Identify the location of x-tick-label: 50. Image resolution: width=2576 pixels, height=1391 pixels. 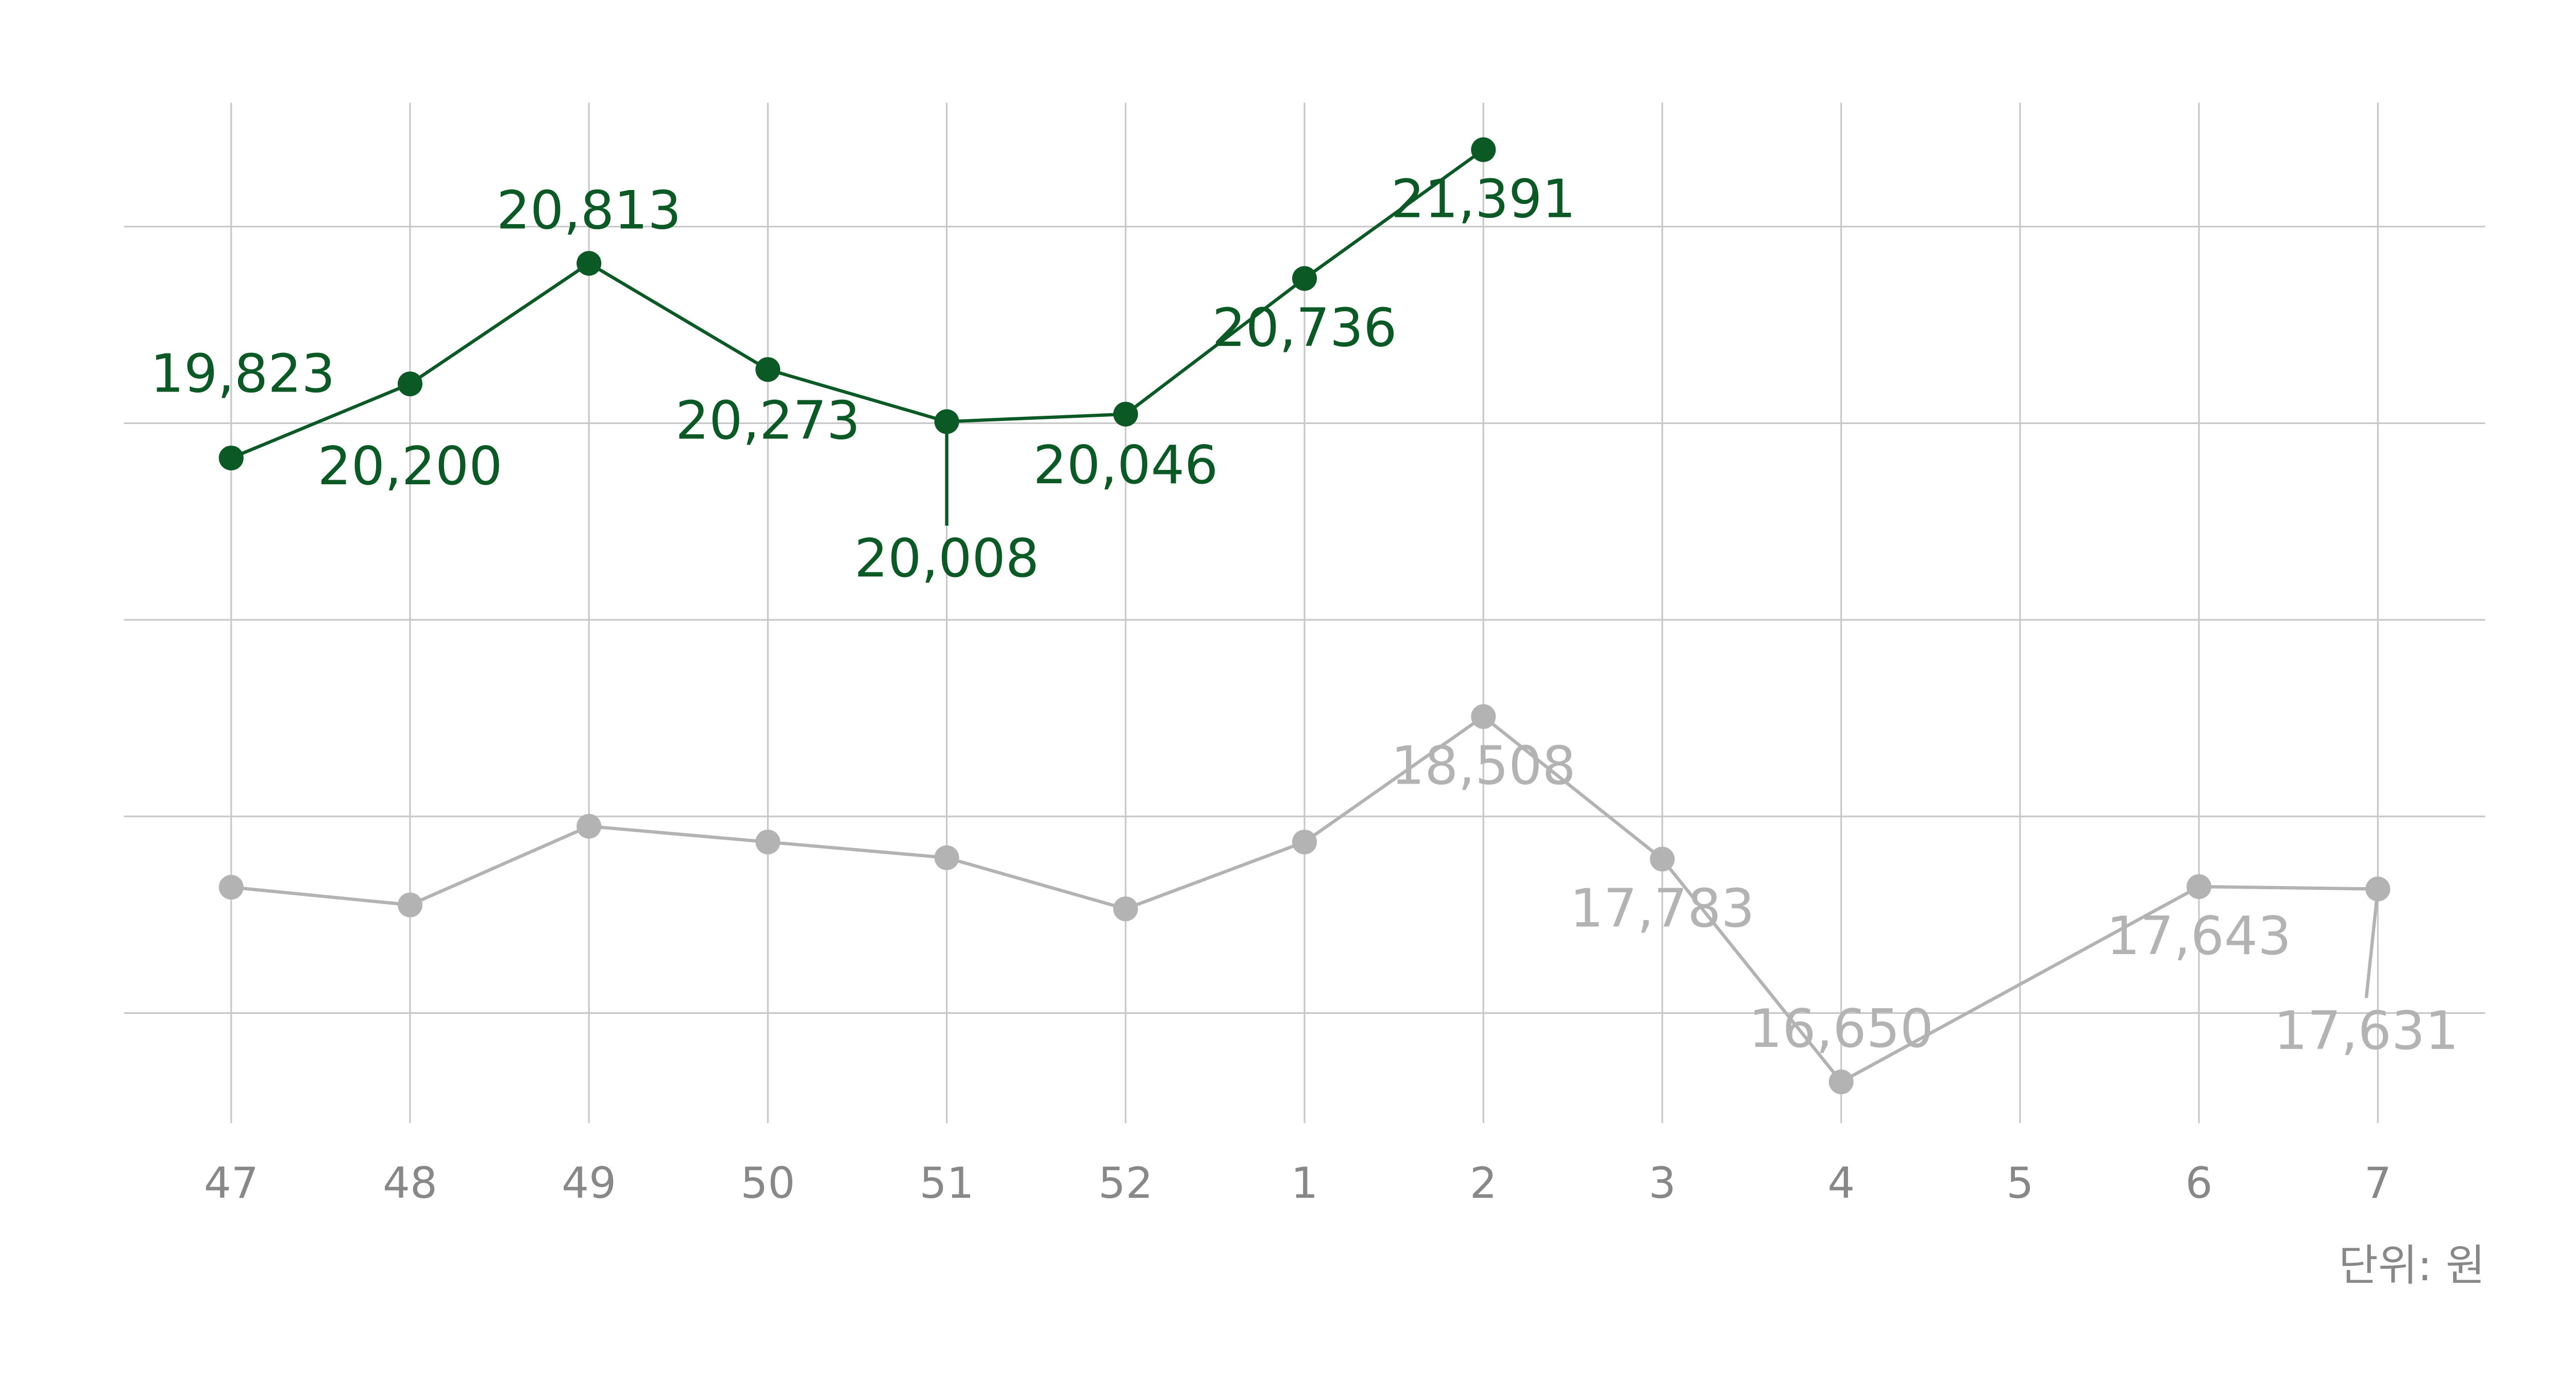
(767, 1183).